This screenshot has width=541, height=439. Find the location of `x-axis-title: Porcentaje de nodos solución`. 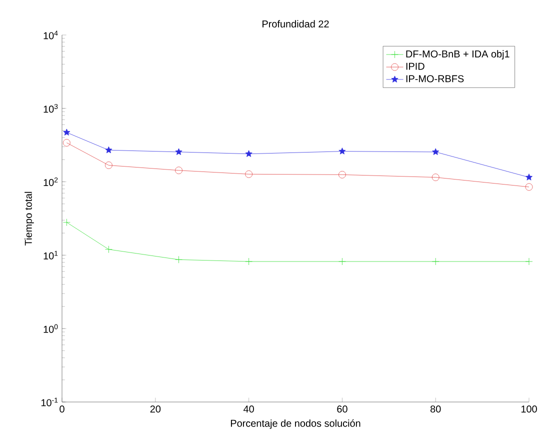

x-axis-title: Porcentaje de nodos solución is located at coordinates (295, 424).